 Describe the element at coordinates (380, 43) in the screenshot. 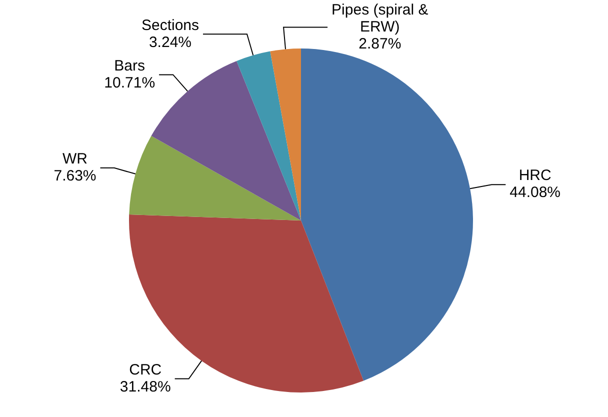

I see `data-label: 2.87%` at that location.